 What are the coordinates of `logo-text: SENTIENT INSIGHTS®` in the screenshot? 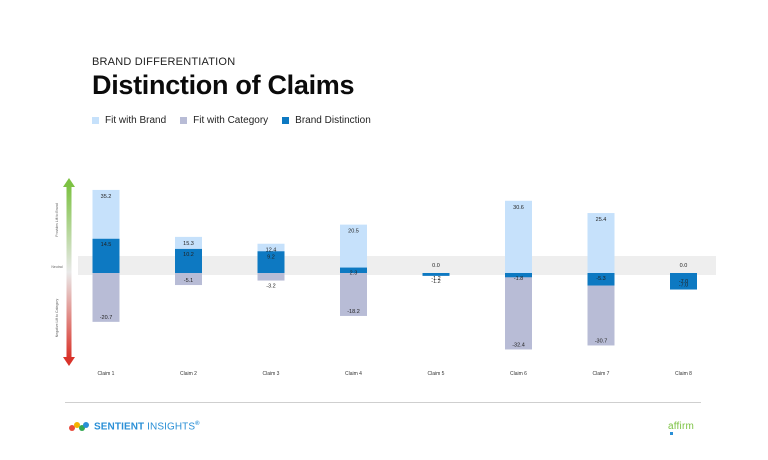 It's located at (147, 426).